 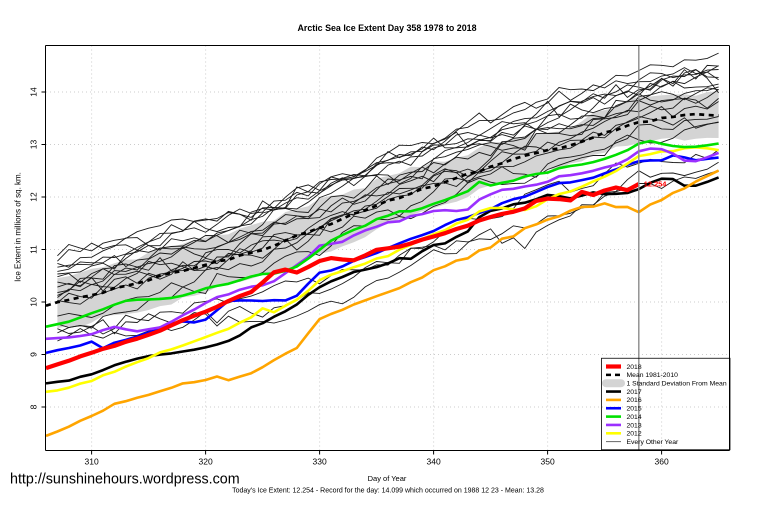 What do you see at coordinates (125, 480) in the screenshot?
I see `svg-text:http://sunshinehours.wordpress: http://sunshinehours.wordpress.com` at bounding box center [125, 480].